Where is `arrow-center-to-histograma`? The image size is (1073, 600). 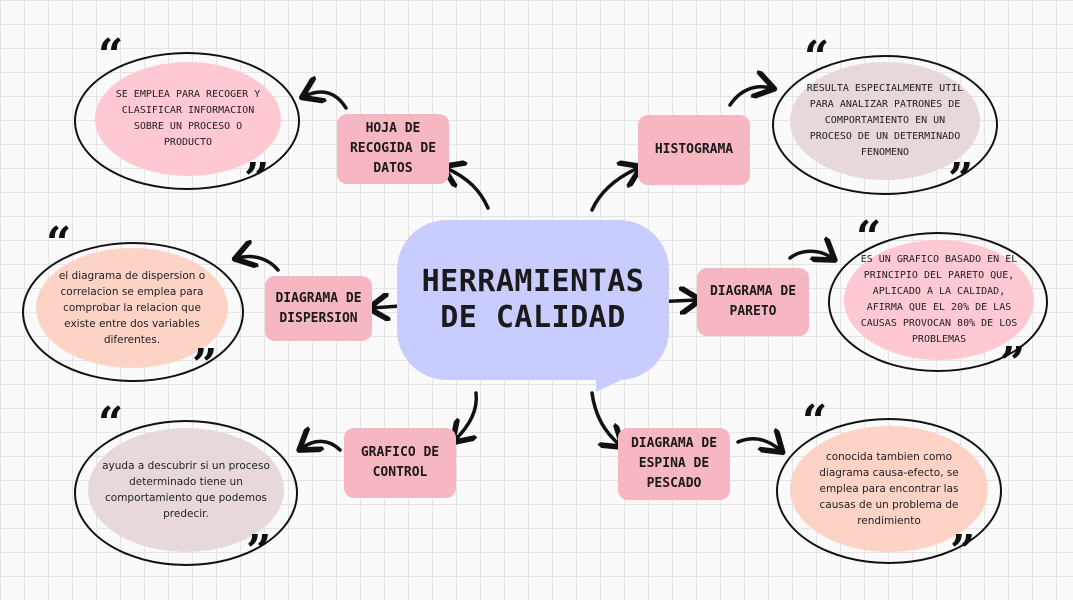 arrow-center-to-histograma is located at coordinates (614, 190).